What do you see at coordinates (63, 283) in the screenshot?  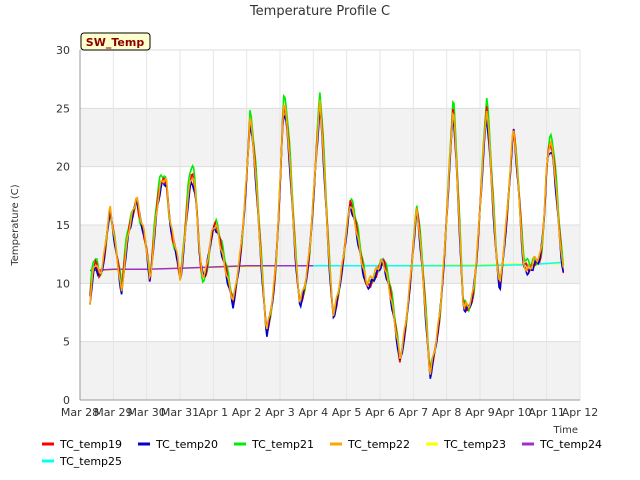 I see `y-tick-label: 10` at bounding box center [63, 283].